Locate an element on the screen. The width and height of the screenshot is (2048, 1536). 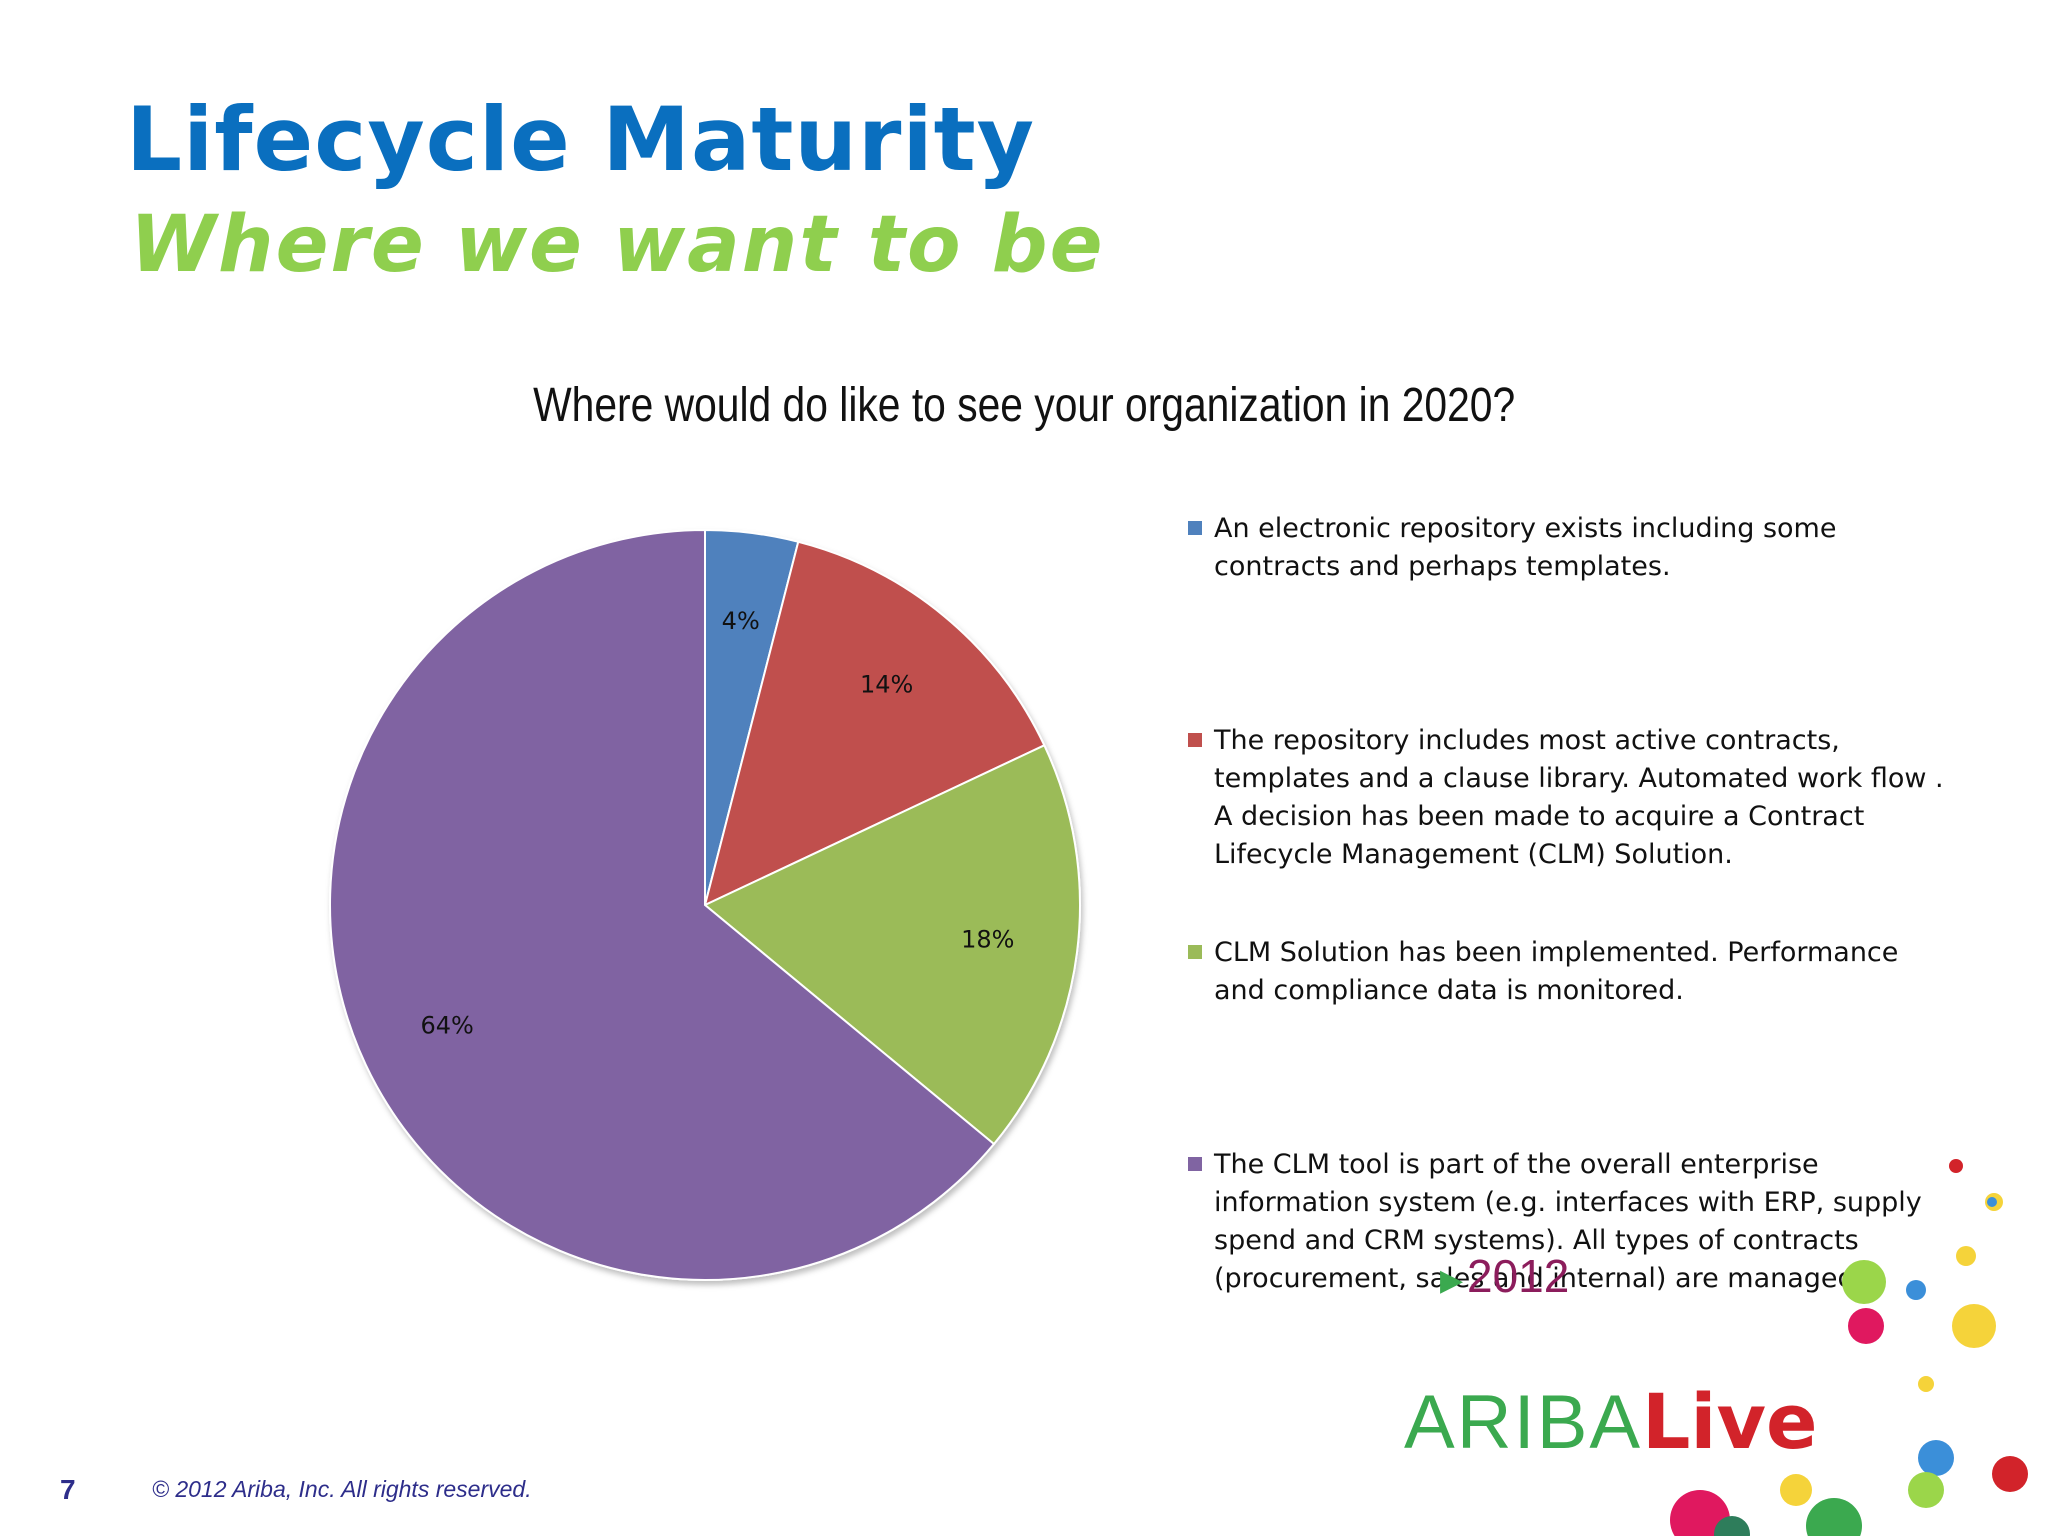
page-number: 7 is located at coordinates (68, 1489).